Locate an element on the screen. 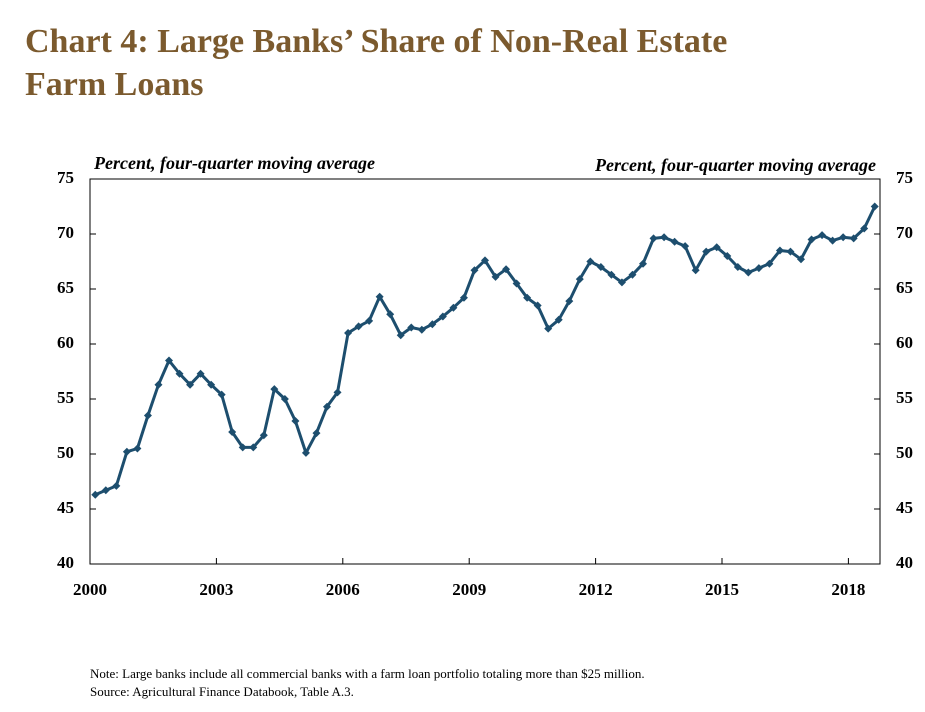 Image resolution: width=925 pixels, height=712 pixels. chart-title: Farm Loans is located at coordinates (114, 84).